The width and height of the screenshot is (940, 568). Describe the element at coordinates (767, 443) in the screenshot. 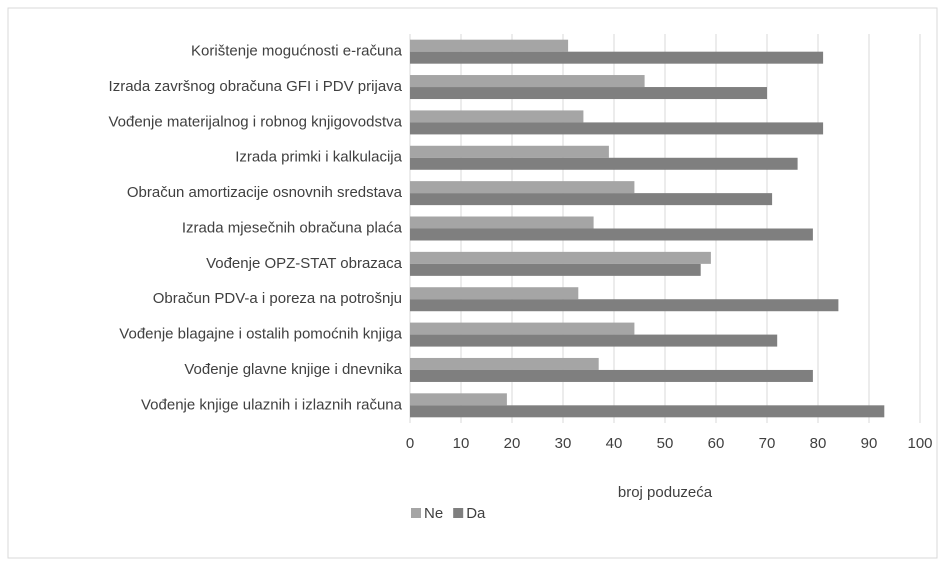

I see `x-tick-label: 70` at that location.